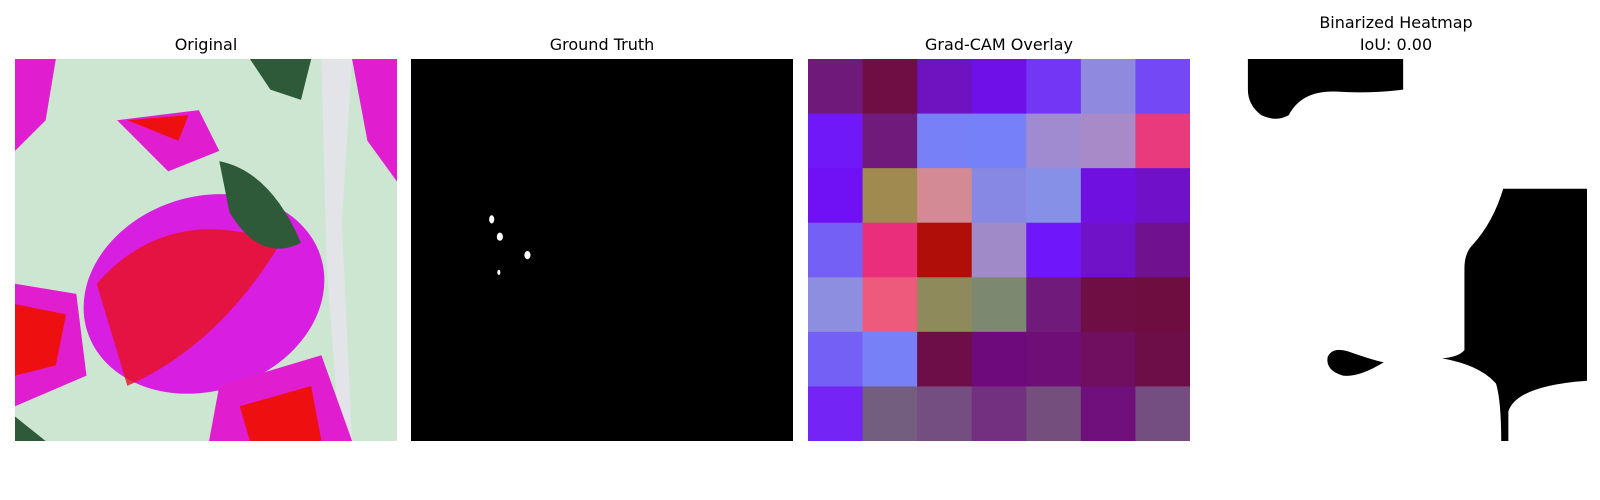 This screenshot has height=500, width=1600. What do you see at coordinates (1396, 44) in the screenshot?
I see `panel-subtitle: IoU: 0.00` at bounding box center [1396, 44].